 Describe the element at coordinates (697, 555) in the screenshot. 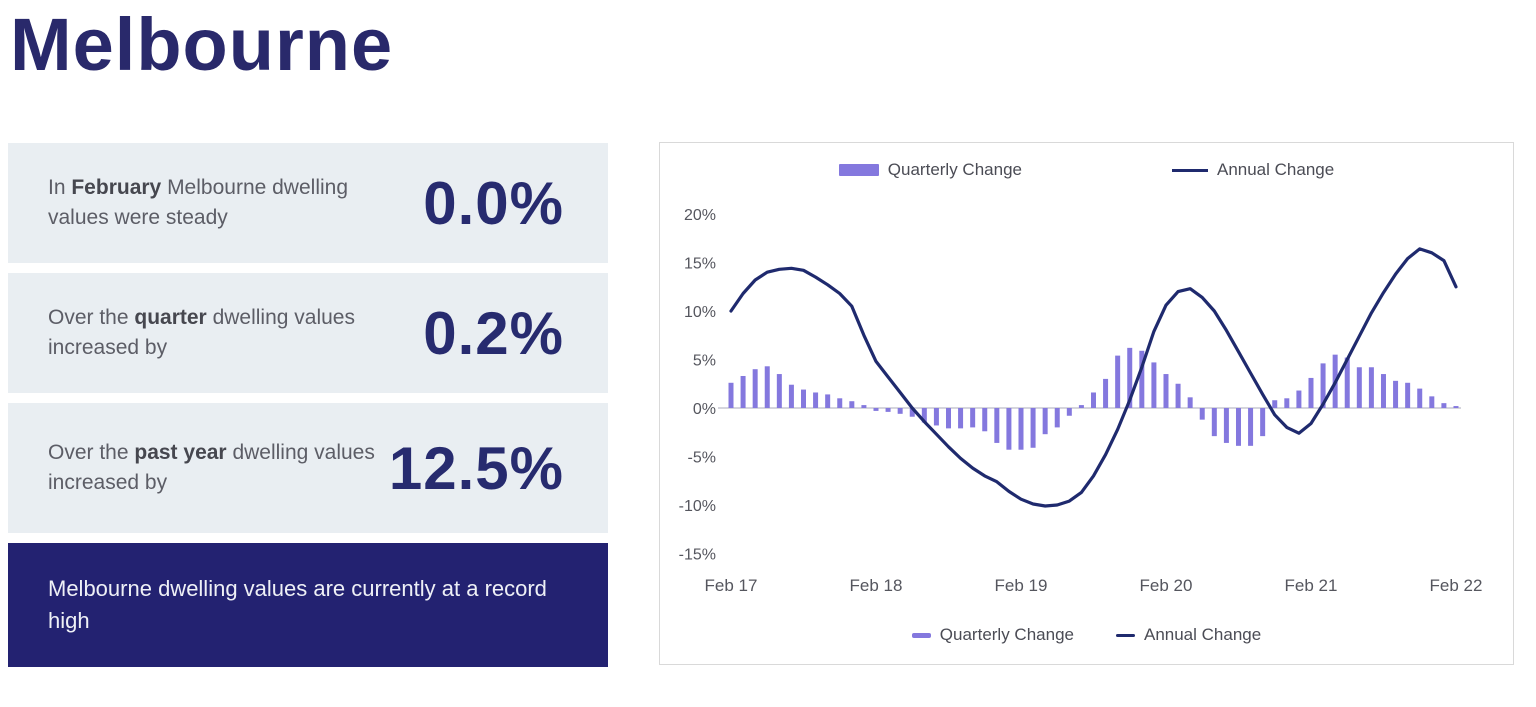

I see `svg-text: -15%` at that location.